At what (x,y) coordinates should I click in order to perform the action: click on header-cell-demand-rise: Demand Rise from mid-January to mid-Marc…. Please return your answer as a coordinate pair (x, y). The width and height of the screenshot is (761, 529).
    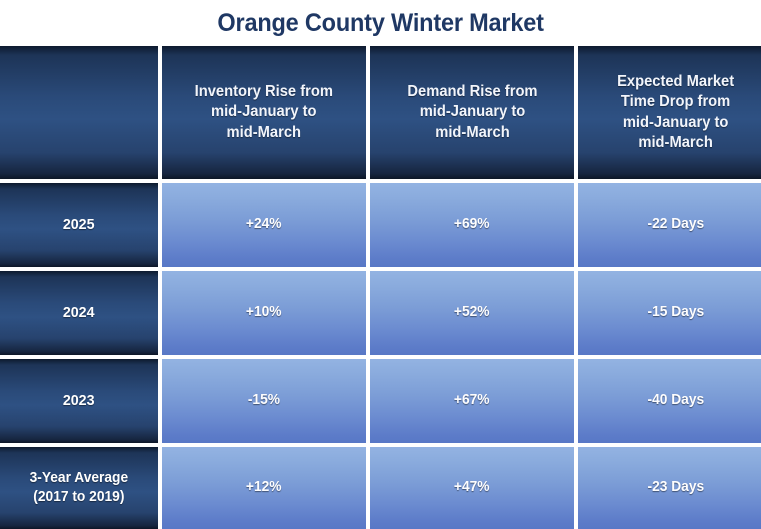
    Looking at the image, I should click on (472, 112).